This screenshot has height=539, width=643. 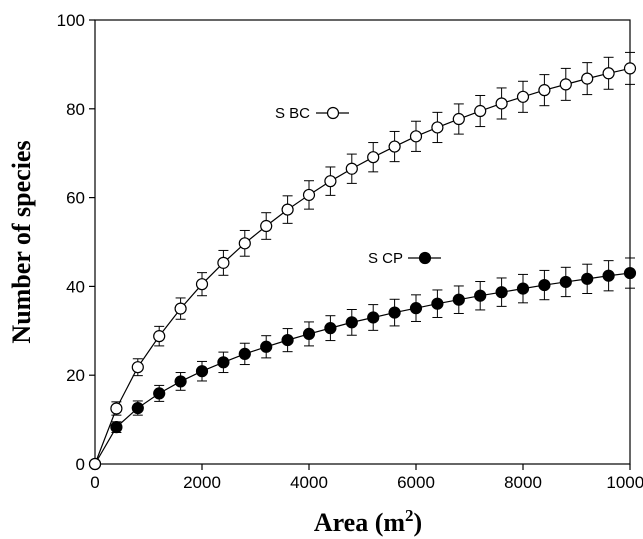 I want to click on legend-marker-sbc, so click(x=333, y=113).